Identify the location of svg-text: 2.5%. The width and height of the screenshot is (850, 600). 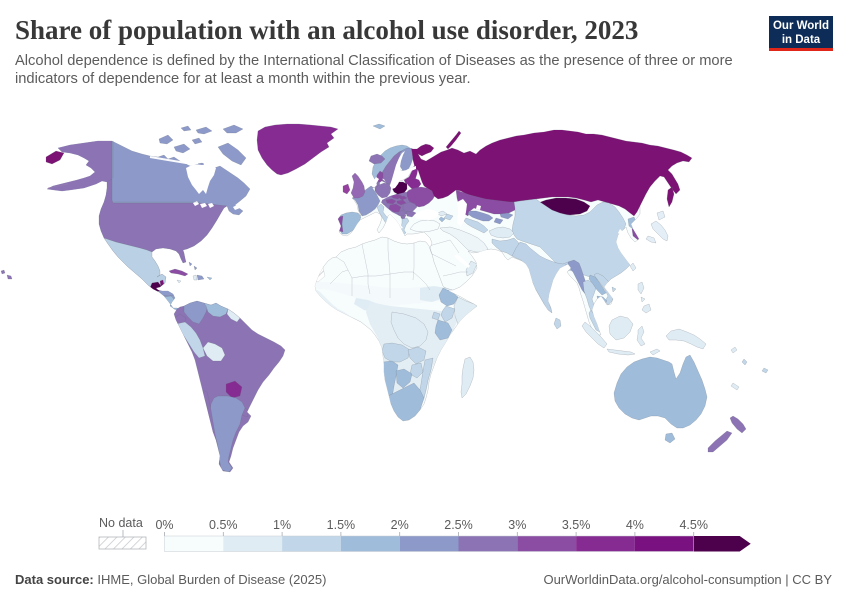
(458, 525).